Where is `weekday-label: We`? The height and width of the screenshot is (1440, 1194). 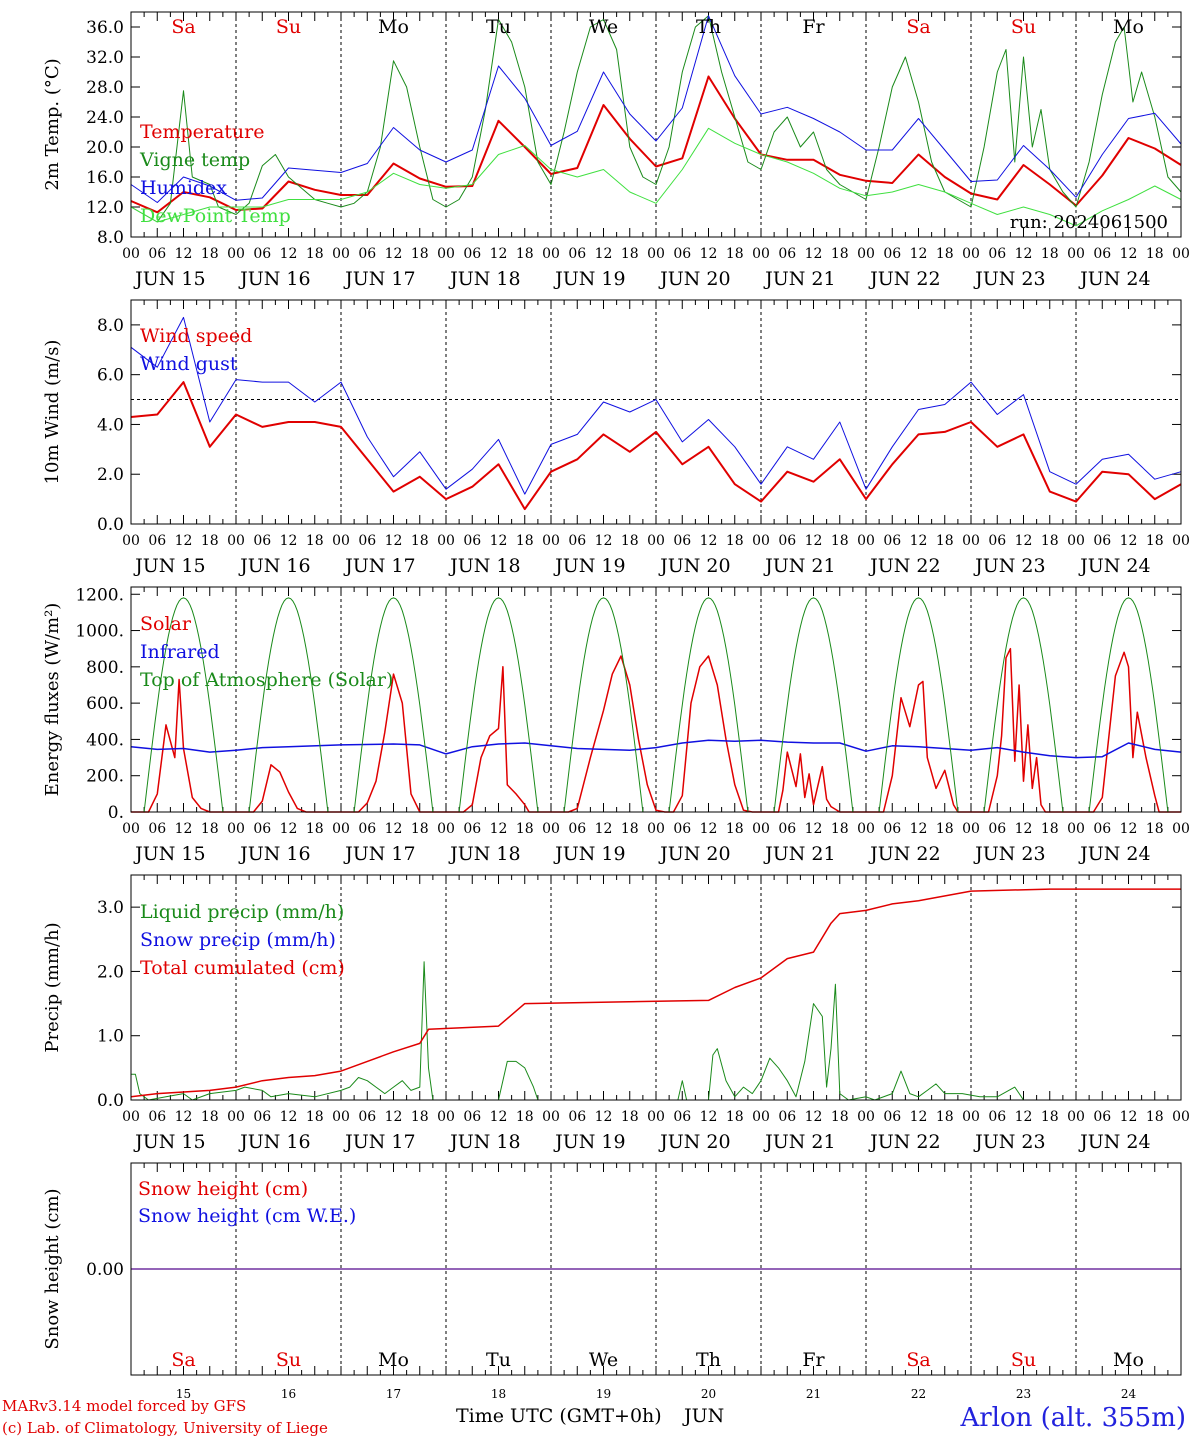 weekday-label: We is located at coordinates (603, 27).